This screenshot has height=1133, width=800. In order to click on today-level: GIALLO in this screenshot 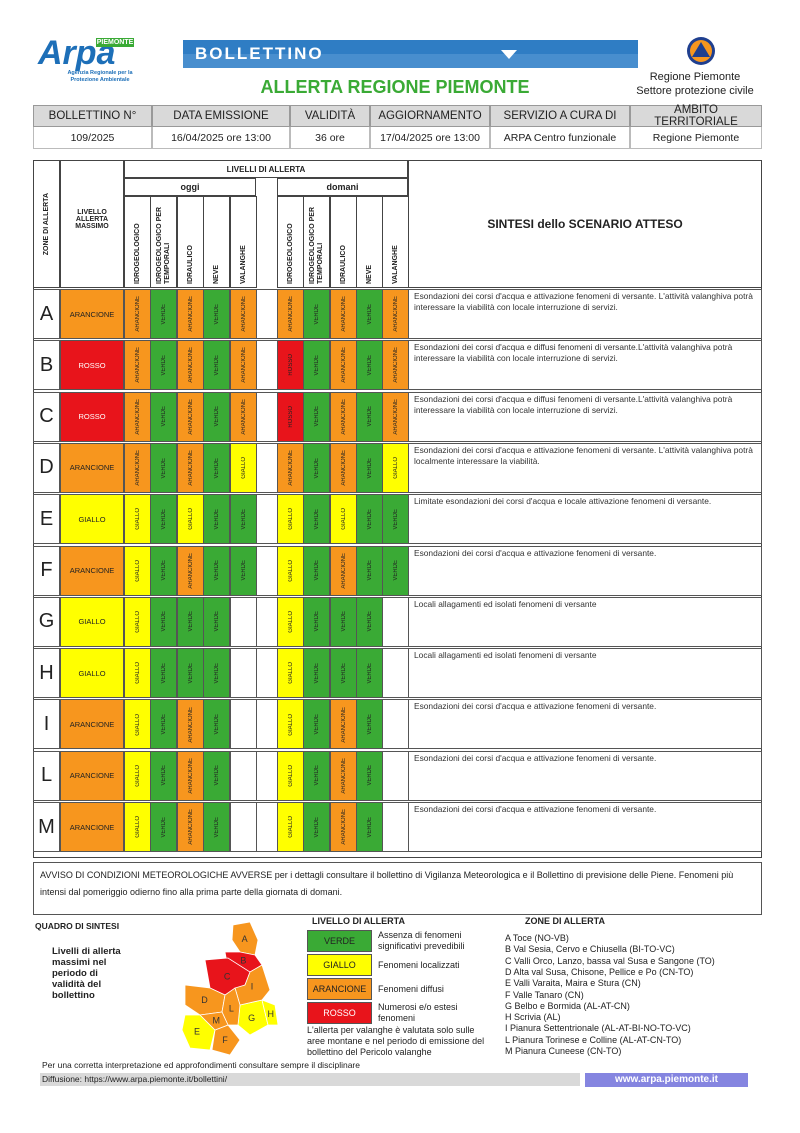, I will do `click(243, 467)`.